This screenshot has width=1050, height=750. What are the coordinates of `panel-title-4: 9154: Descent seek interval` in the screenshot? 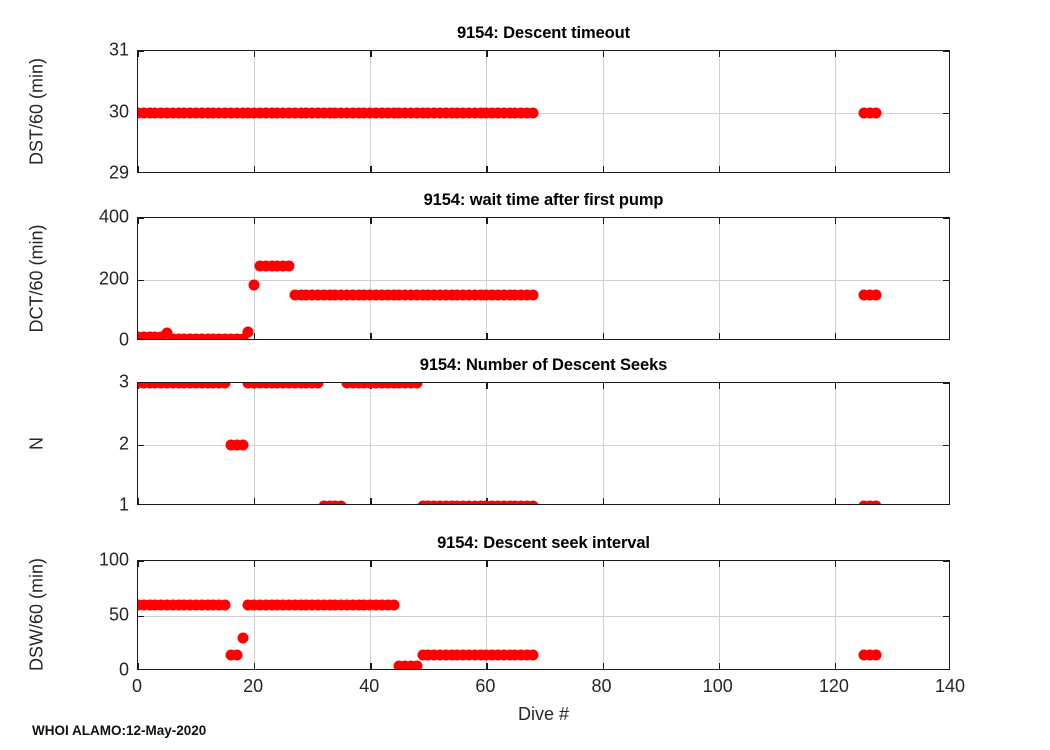 It's located at (543, 543).